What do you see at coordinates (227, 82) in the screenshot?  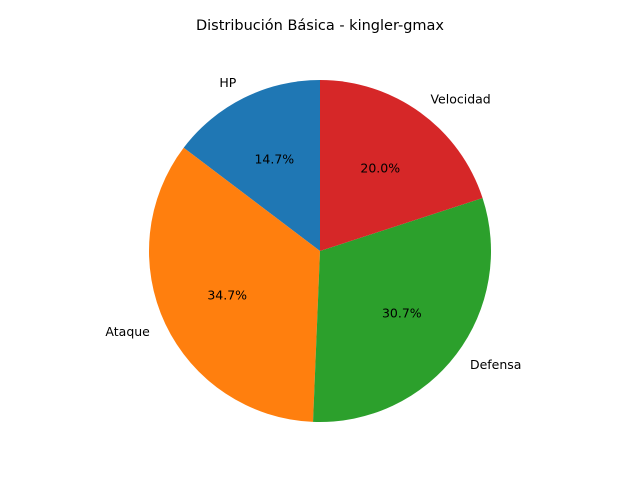 I see `slice-label-hp: HP` at bounding box center [227, 82].